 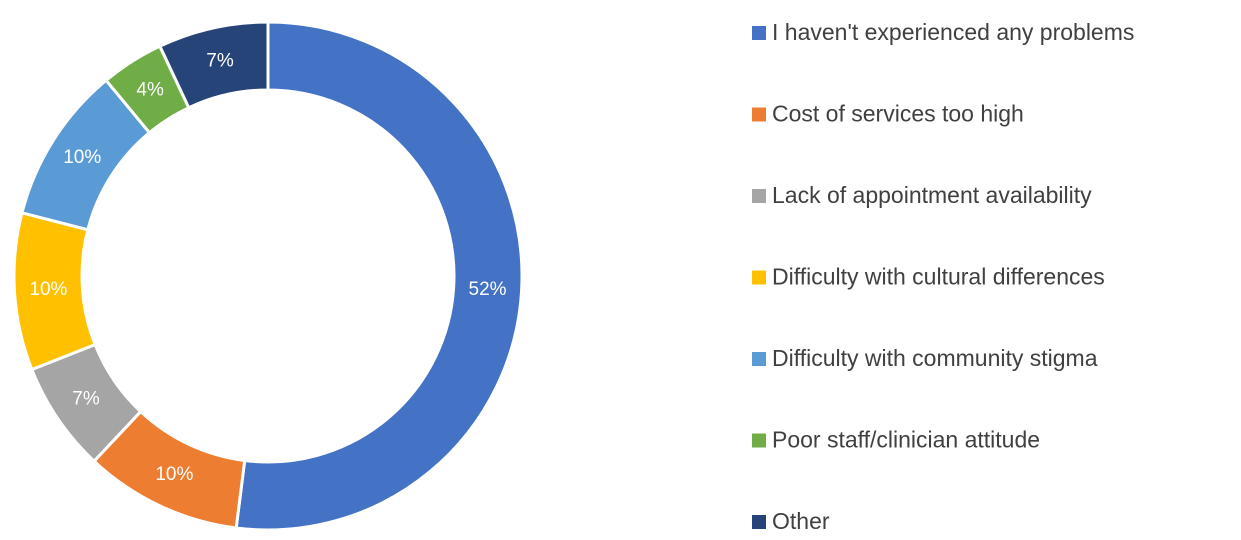 I want to click on legend-label: Other, so click(x=801, y=521).